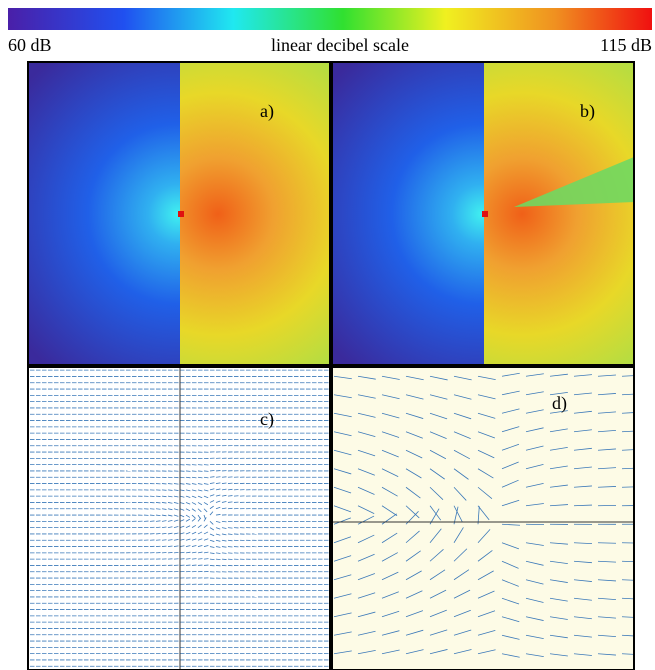  Describe the element at coordinates (267, 111) in the screenshot. I see `panel-label: a)` at that location.